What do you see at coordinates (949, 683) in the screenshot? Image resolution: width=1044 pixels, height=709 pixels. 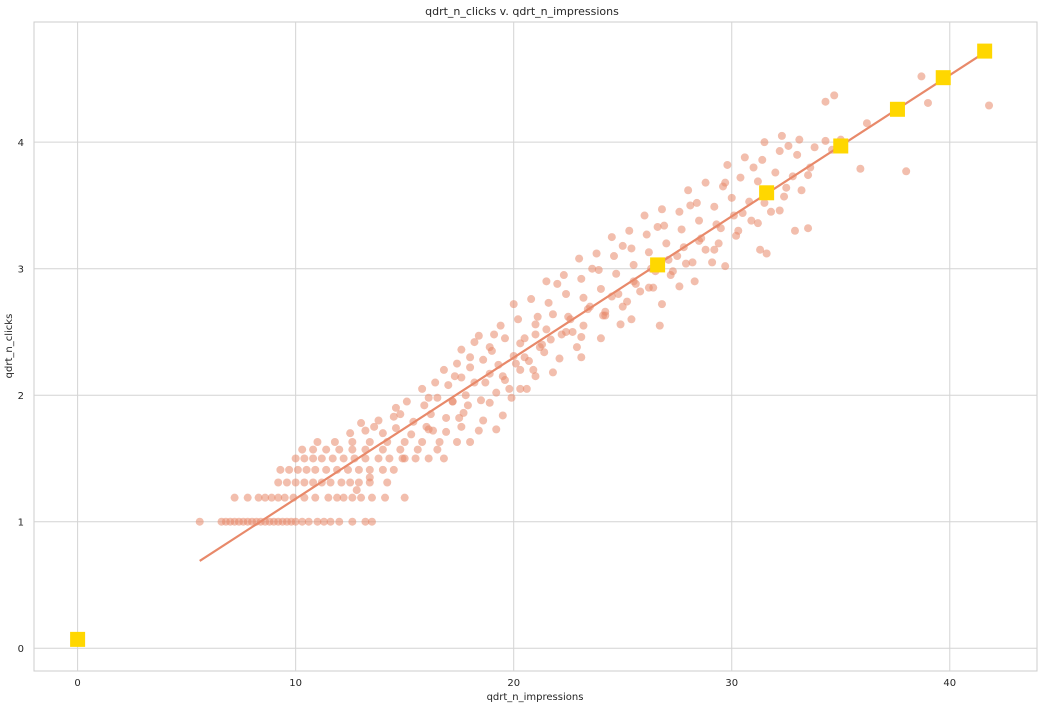 I see `x-tick-label: 40` at bounding box center [949, 683].